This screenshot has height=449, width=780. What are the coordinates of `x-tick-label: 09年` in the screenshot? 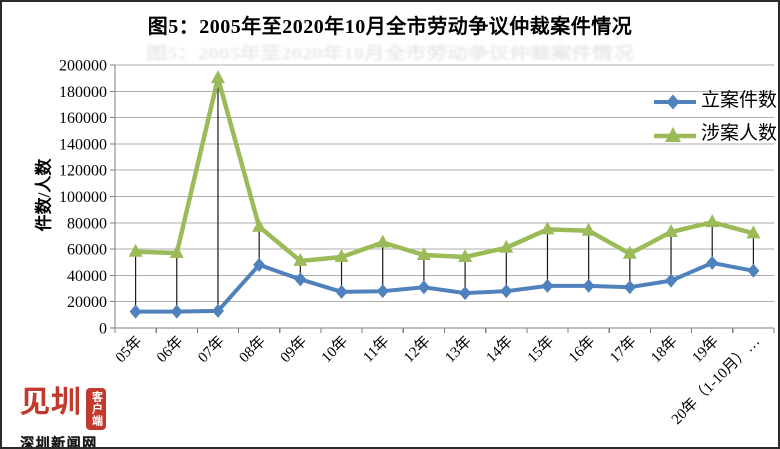 It's located at (293, 349).